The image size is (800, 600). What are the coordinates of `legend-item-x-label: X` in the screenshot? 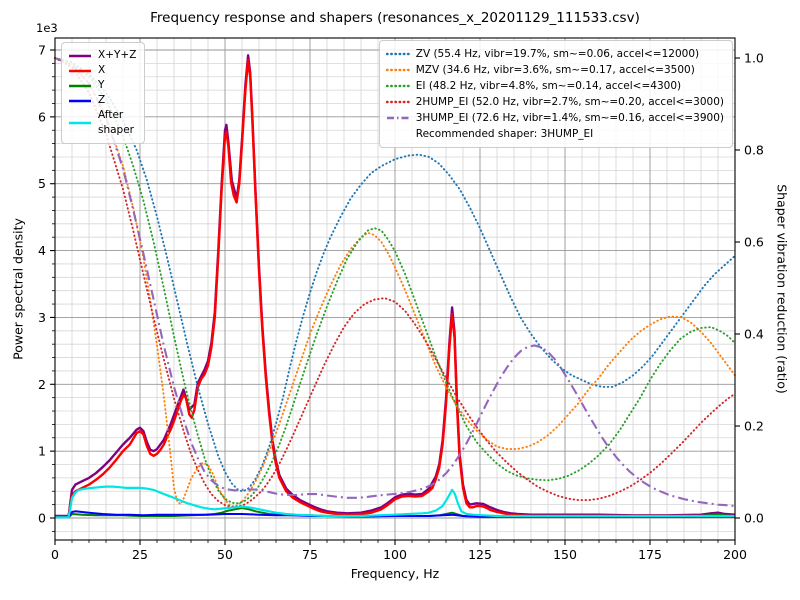 It's located at (102, 70).